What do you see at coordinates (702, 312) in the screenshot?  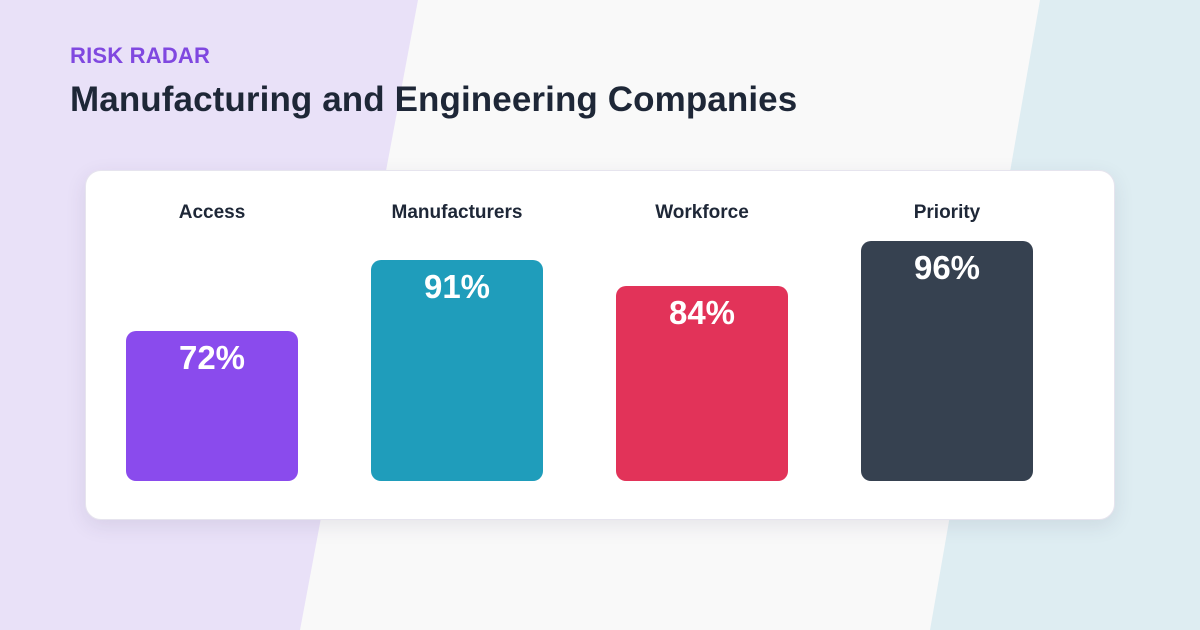 I see `bar-value-label: 84%` at bounding box center [702, 312].